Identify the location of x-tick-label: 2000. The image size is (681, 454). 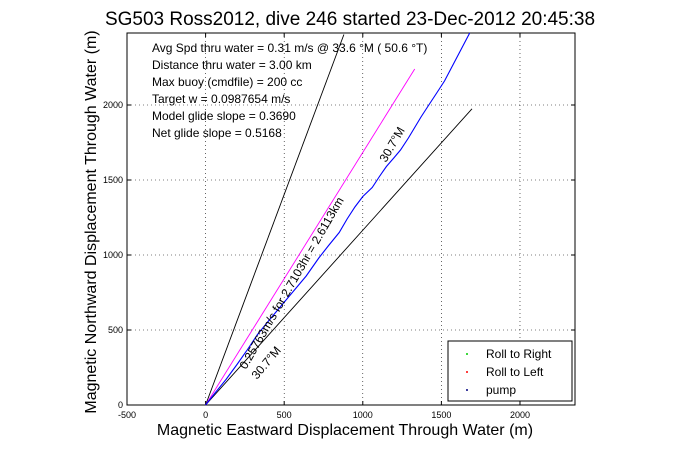
(520, 415).